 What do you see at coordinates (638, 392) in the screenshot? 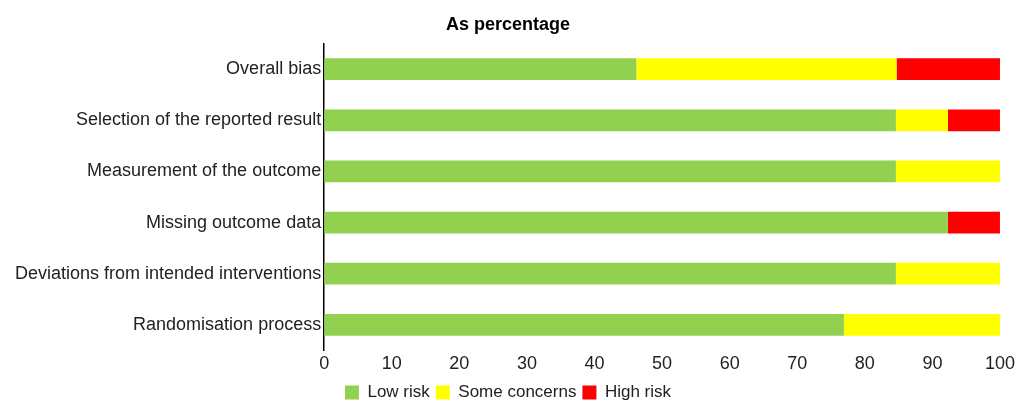
I see `legend-label: High risk` at bounding box center [638, 392].